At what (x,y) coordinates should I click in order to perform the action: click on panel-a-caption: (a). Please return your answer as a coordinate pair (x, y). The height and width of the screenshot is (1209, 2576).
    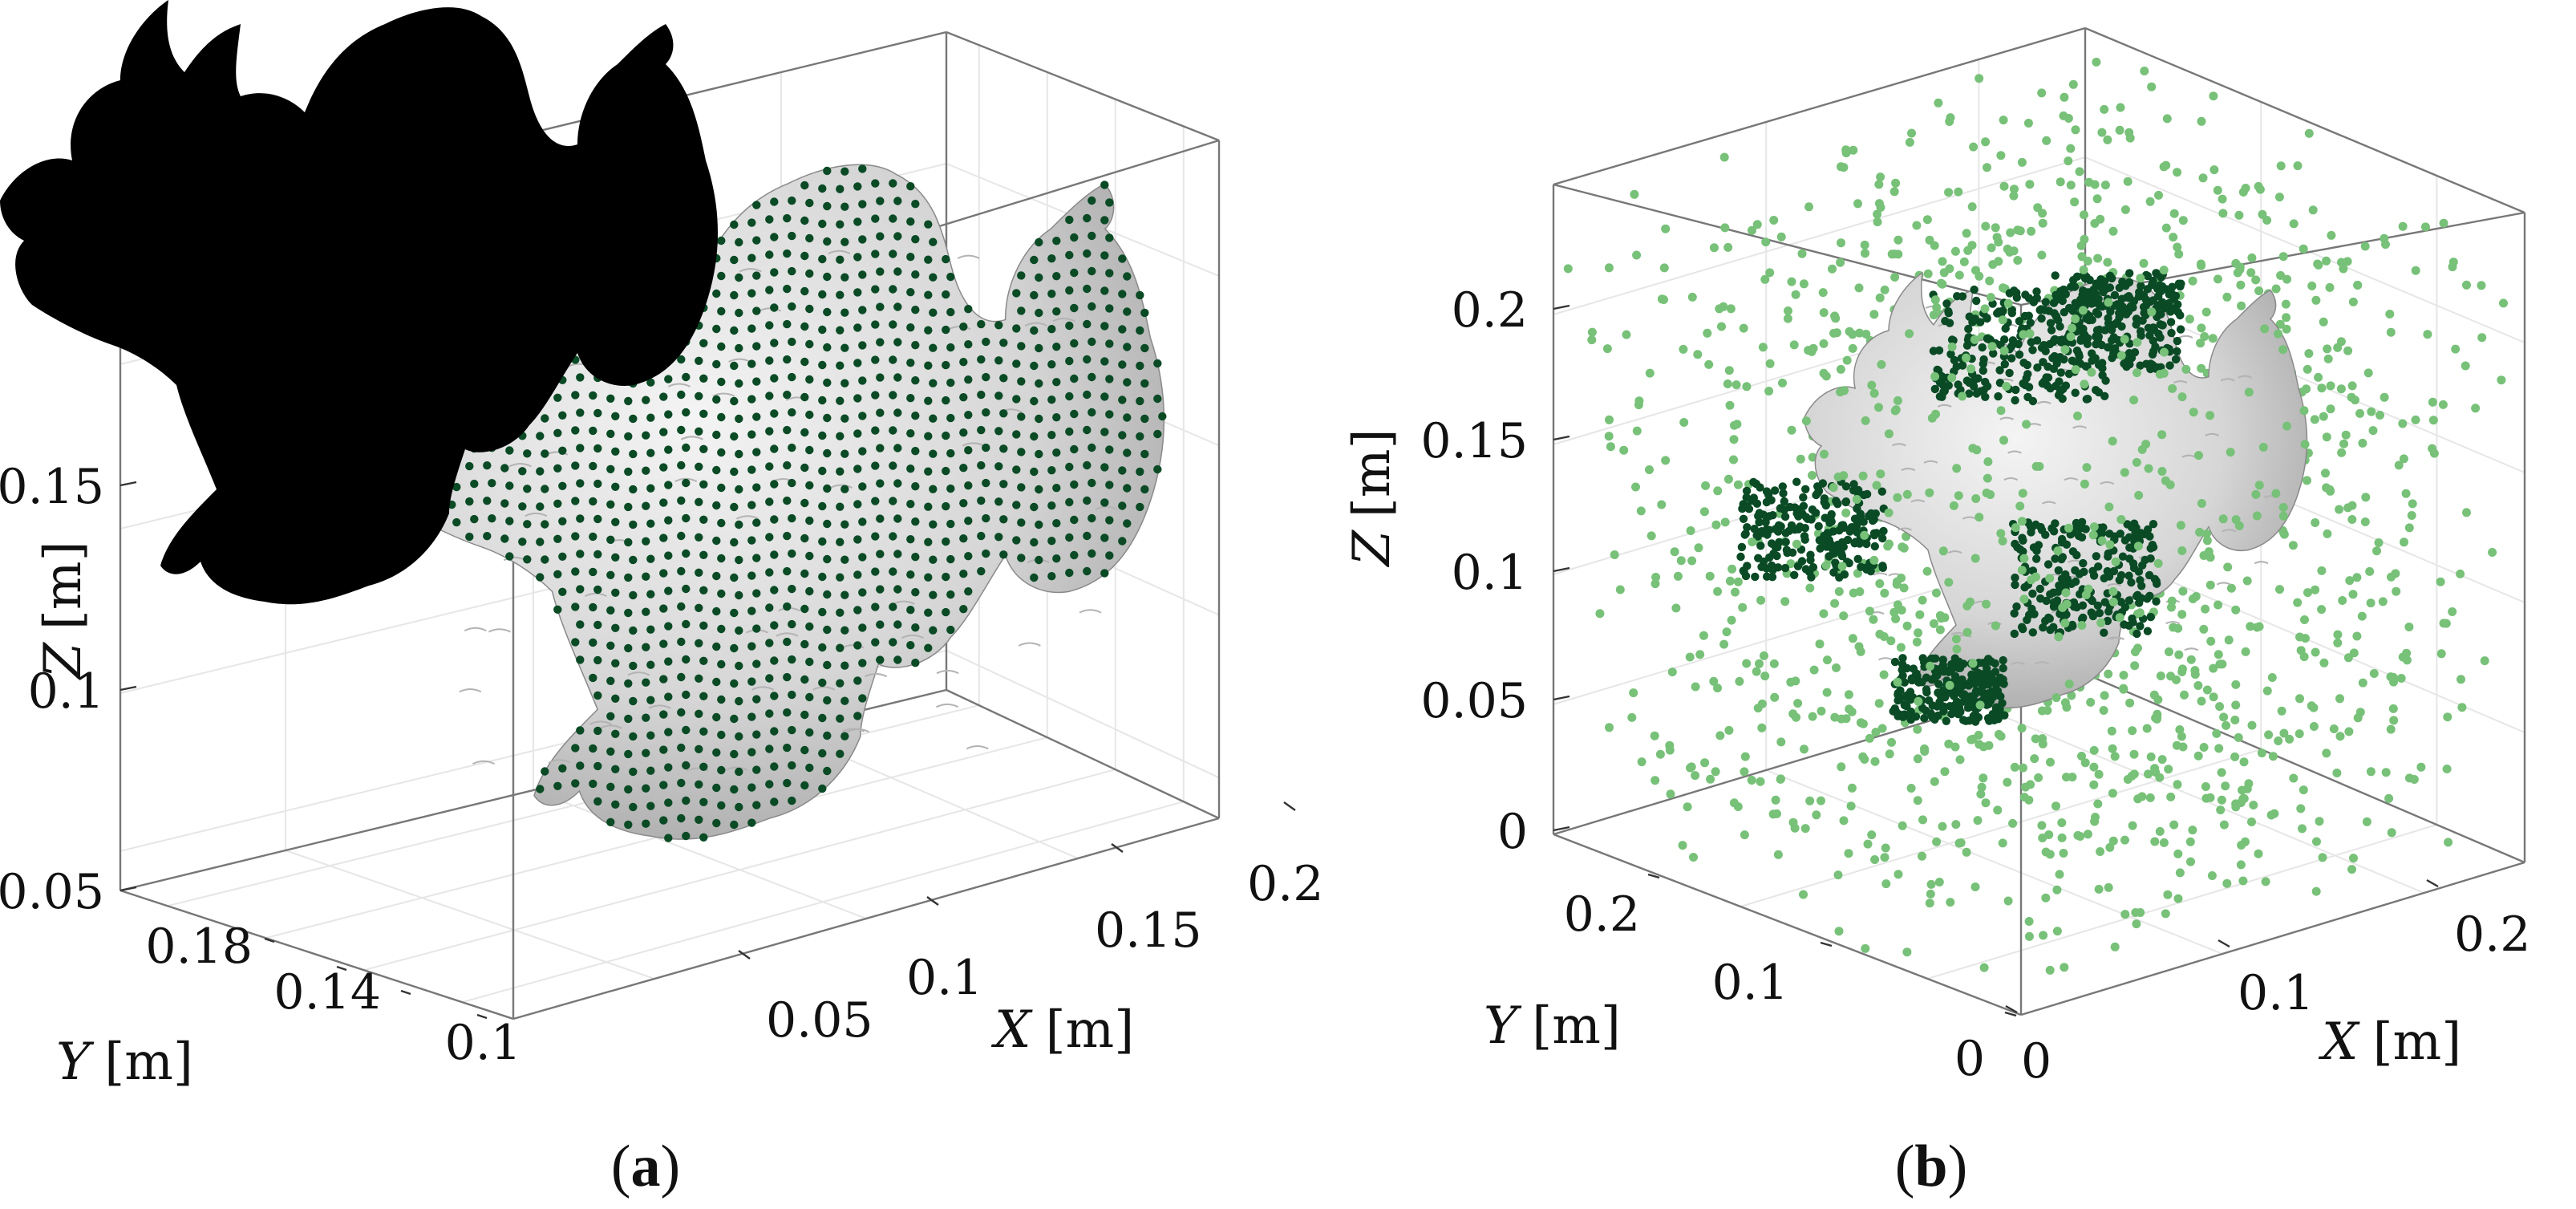
    Looking at the image, I should click on (646, 1166).